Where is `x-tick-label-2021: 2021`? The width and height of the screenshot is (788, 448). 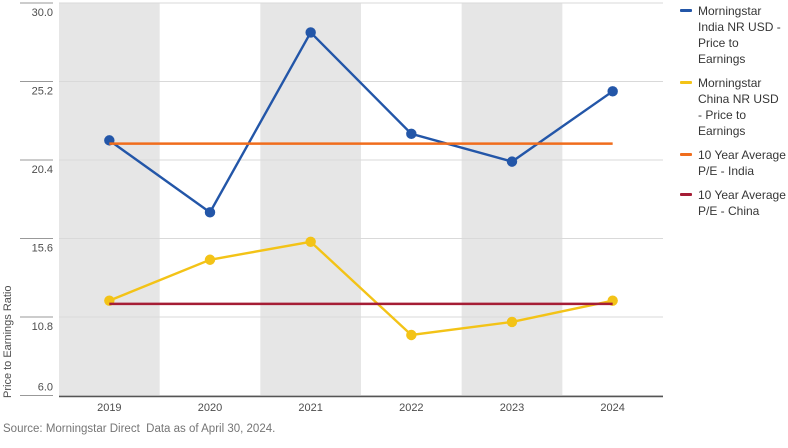 x-tick-label-2021: 2021 is located at coordinates (310, 408).